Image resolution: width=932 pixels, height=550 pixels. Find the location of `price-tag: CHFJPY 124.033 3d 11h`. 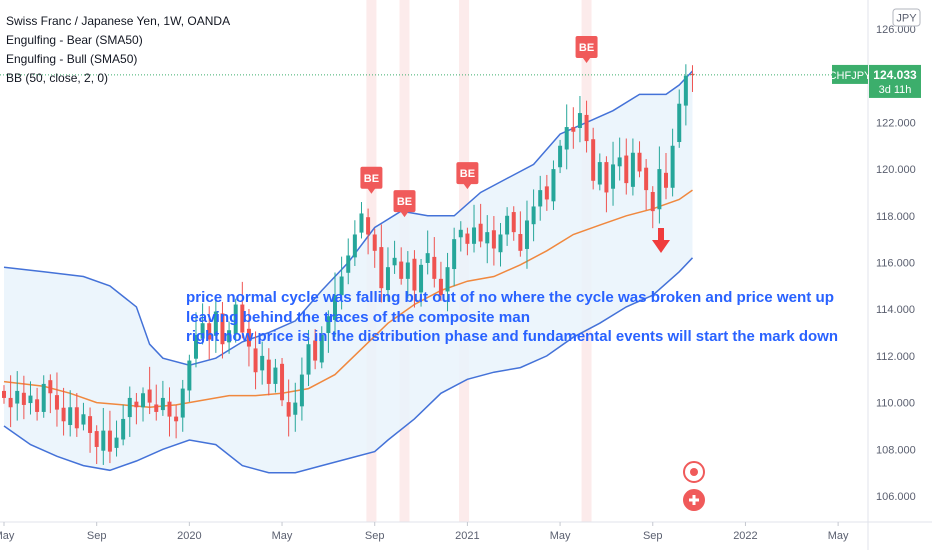

price-tag: CHFJPY 124.033 3d 11h is located at coordinates (460, 81).